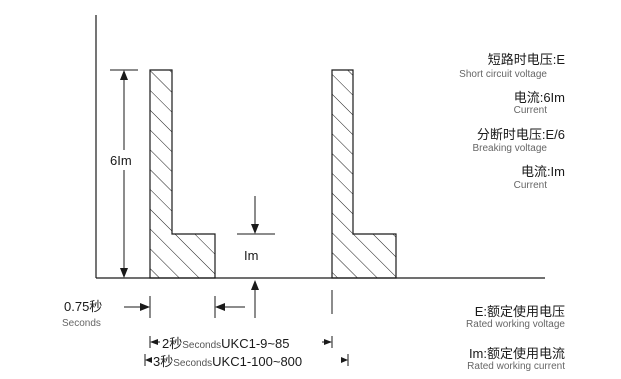 This screenshot has height=379, width=621. I want to click on span1-label: 2秒SecondsUKC1-9~85, so click(225, 344).